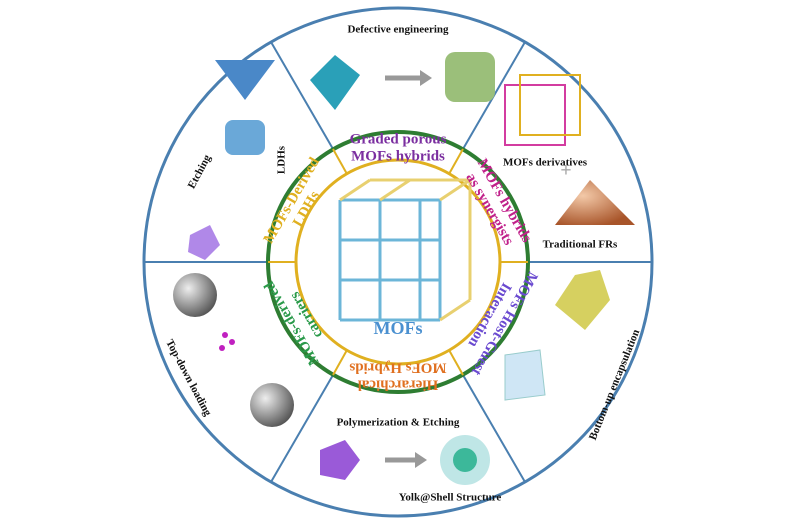 This screenshot has height=530, width=800. I want to click on inner-label: MOFs hybrids, so click(398, 156).